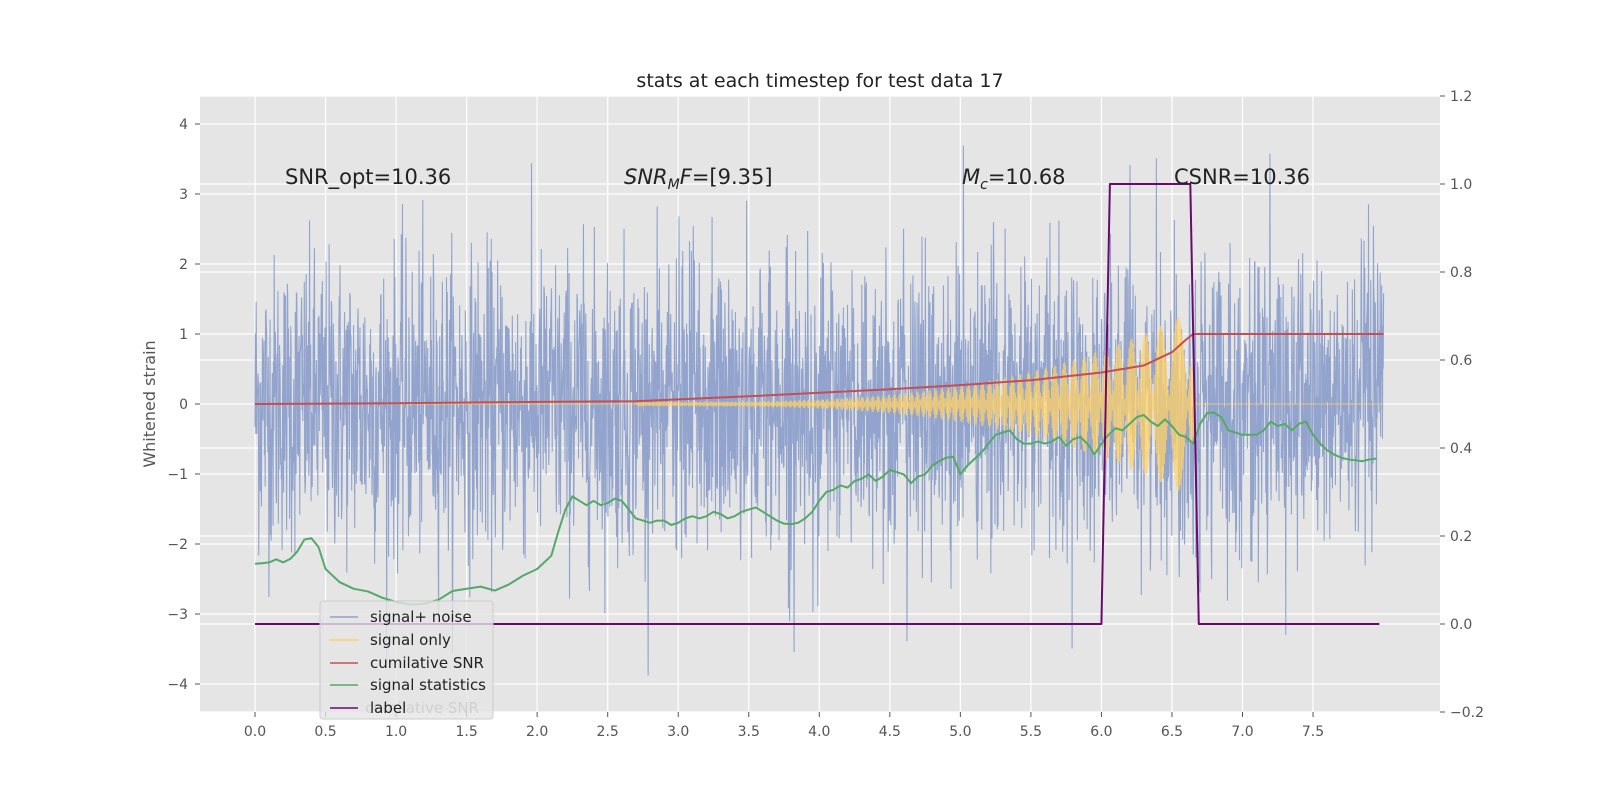 The image size is (1600, 800). What do you see at coordinates (890, 732) in the screenshot?
I see `x-tick-label: 4.5` at bounding box center [890, 732].